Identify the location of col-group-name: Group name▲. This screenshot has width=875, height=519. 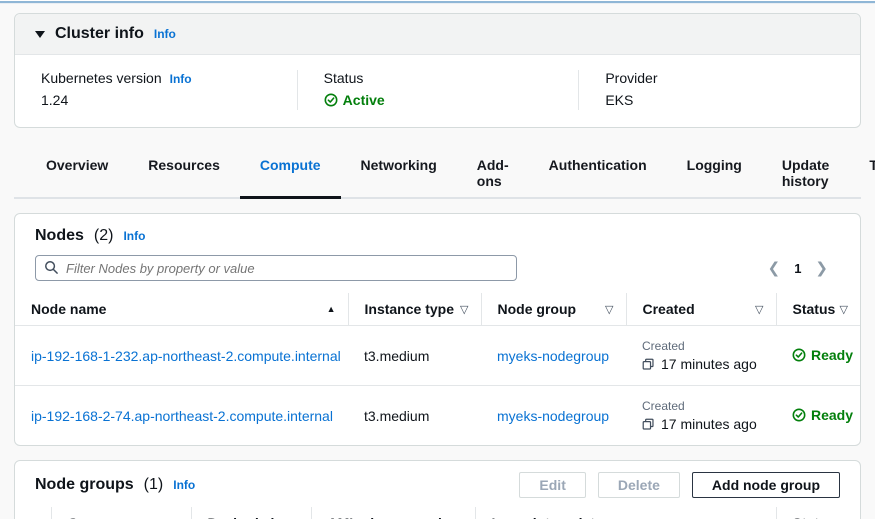
(121, 513).